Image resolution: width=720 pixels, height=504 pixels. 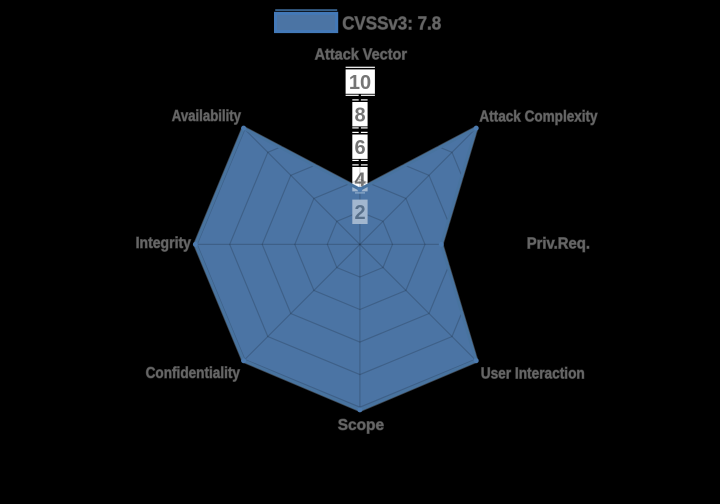 I want to click on svg-text: Priv.Req., so click(x=558, y=244).